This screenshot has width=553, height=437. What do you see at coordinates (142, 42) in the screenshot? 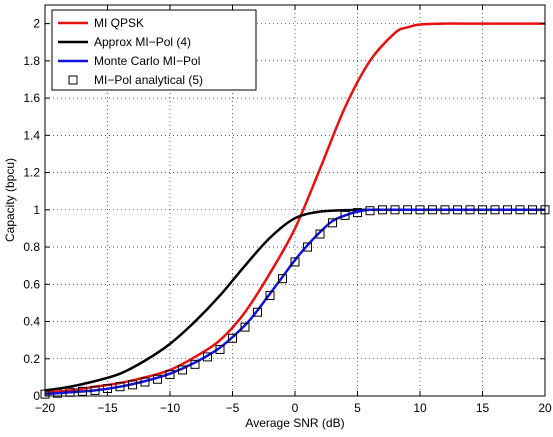
I see `legend-label-approx-mi-pol-4: Approx MI−Pol (4)` at bounding box center [142, 42].